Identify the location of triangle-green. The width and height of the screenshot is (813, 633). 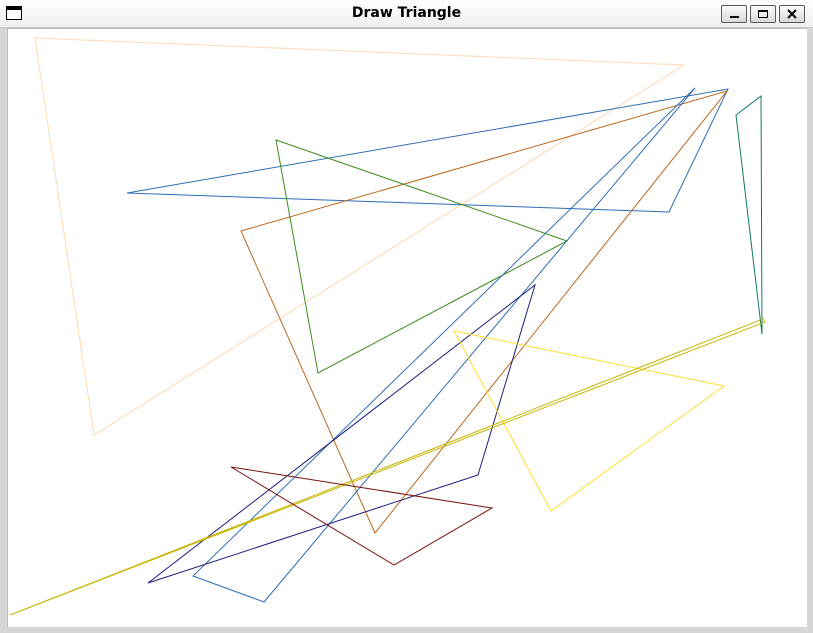
(422, 256).